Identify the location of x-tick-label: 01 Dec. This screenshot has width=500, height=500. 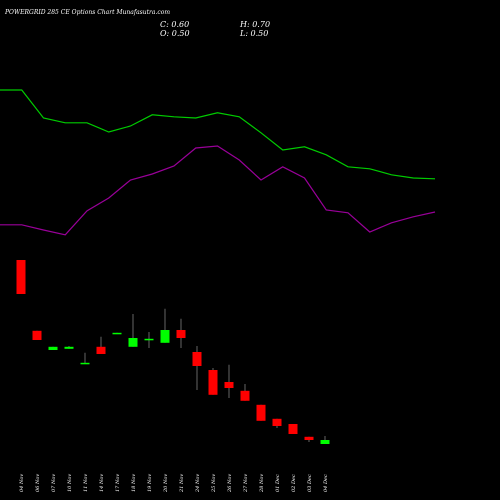
(278, 483).